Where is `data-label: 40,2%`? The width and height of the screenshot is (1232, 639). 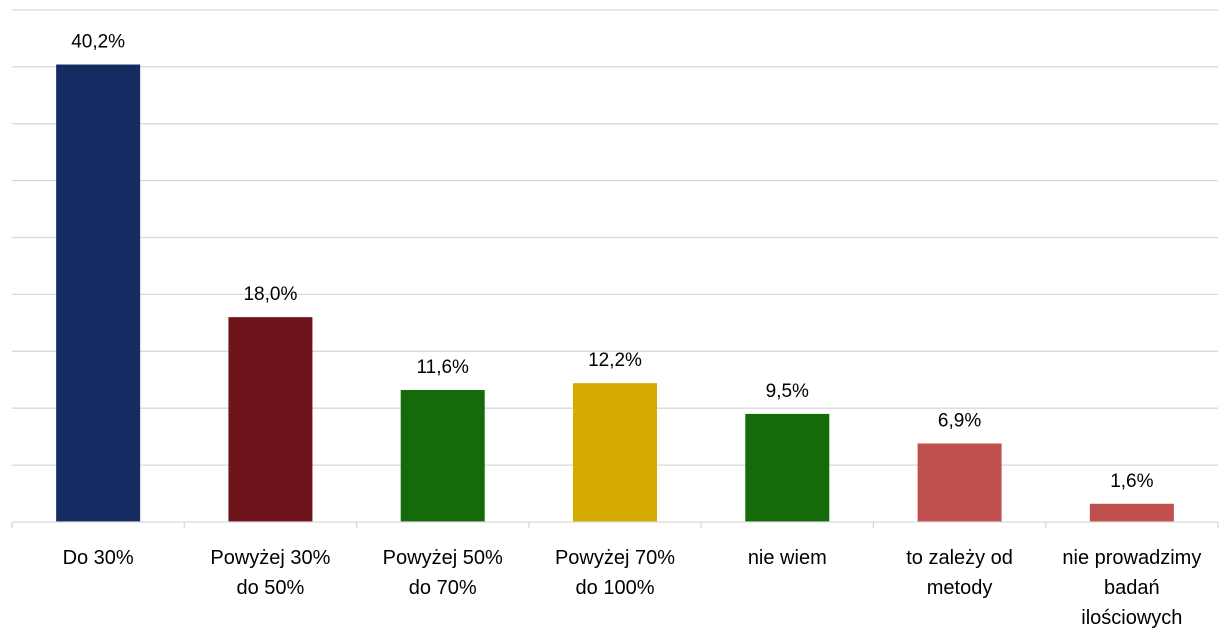
data-label: 40,2% is located at coordinates (98, 42).